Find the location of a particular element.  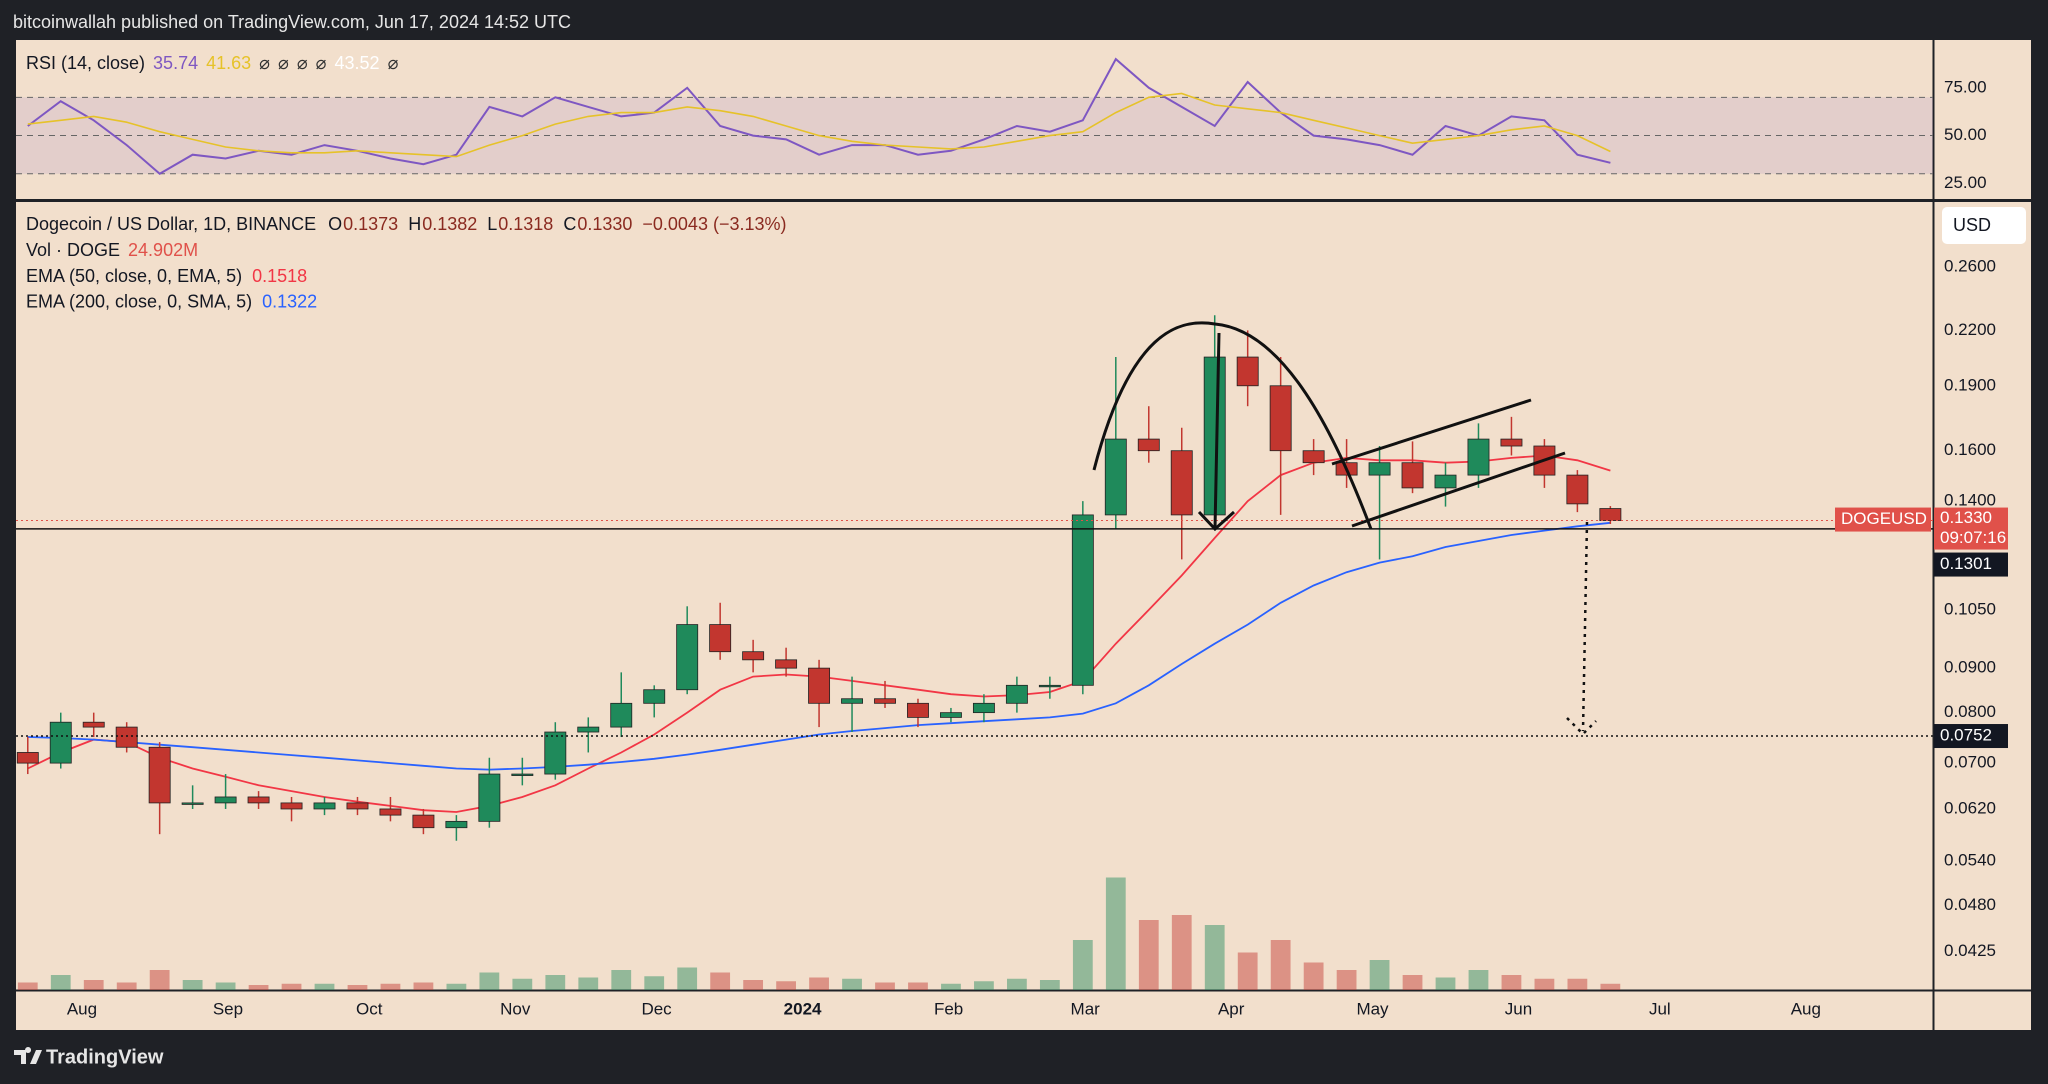

y-tick-label: 0.1050 is located at coordinates (1970, 608).